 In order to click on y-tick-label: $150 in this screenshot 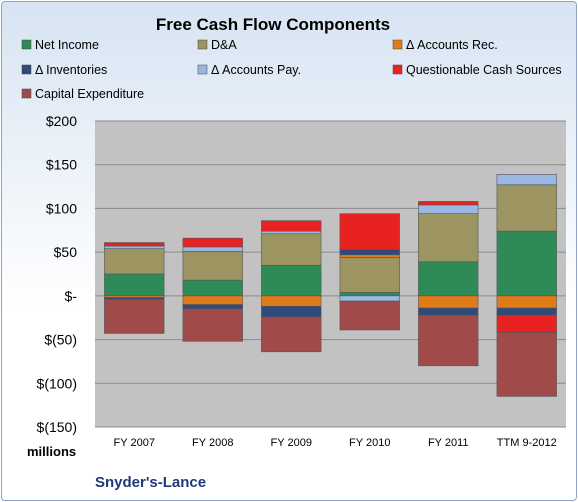, I will do `click(61, 165)`.